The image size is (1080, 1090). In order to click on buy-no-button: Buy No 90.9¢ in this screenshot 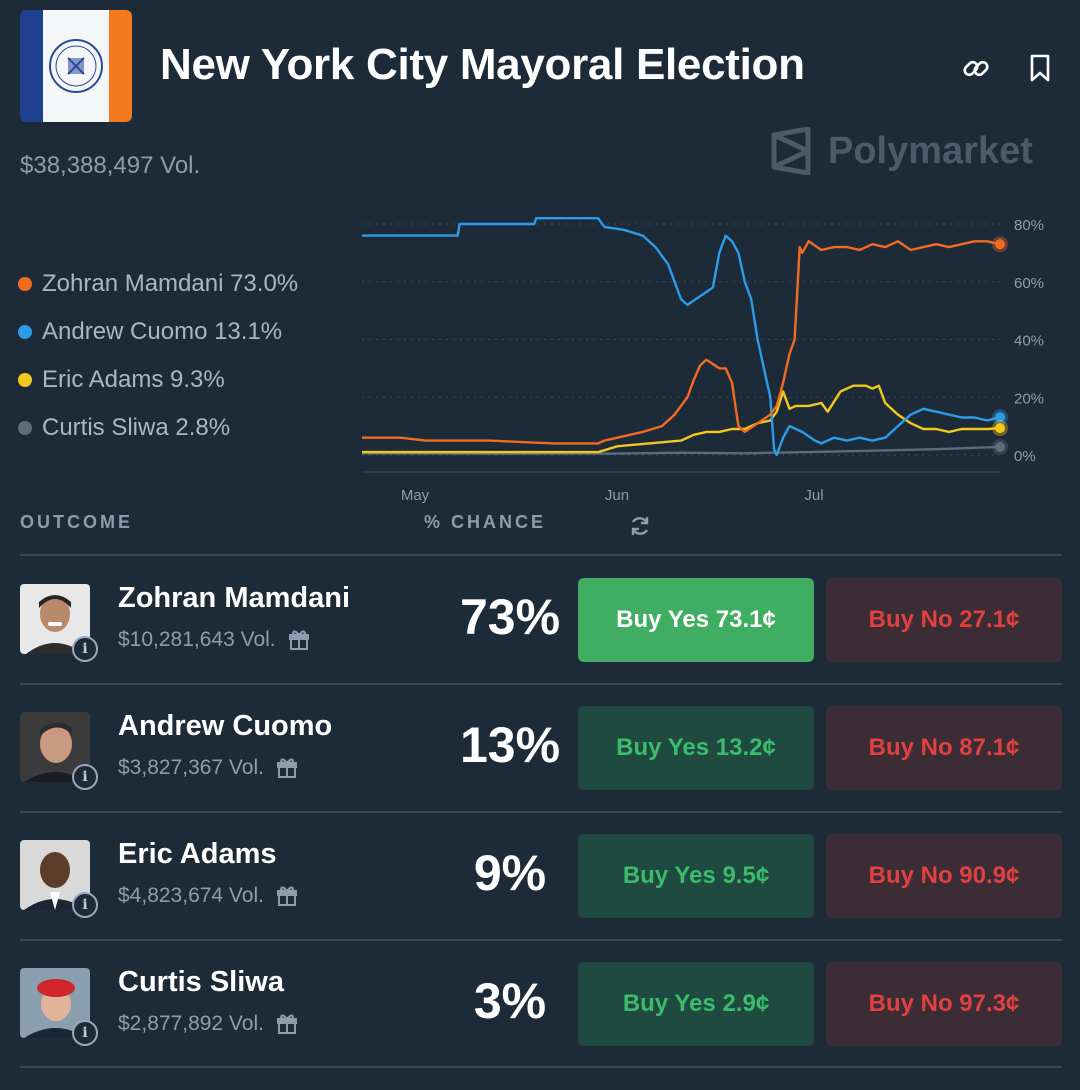, I will do `click(944, 876)`.